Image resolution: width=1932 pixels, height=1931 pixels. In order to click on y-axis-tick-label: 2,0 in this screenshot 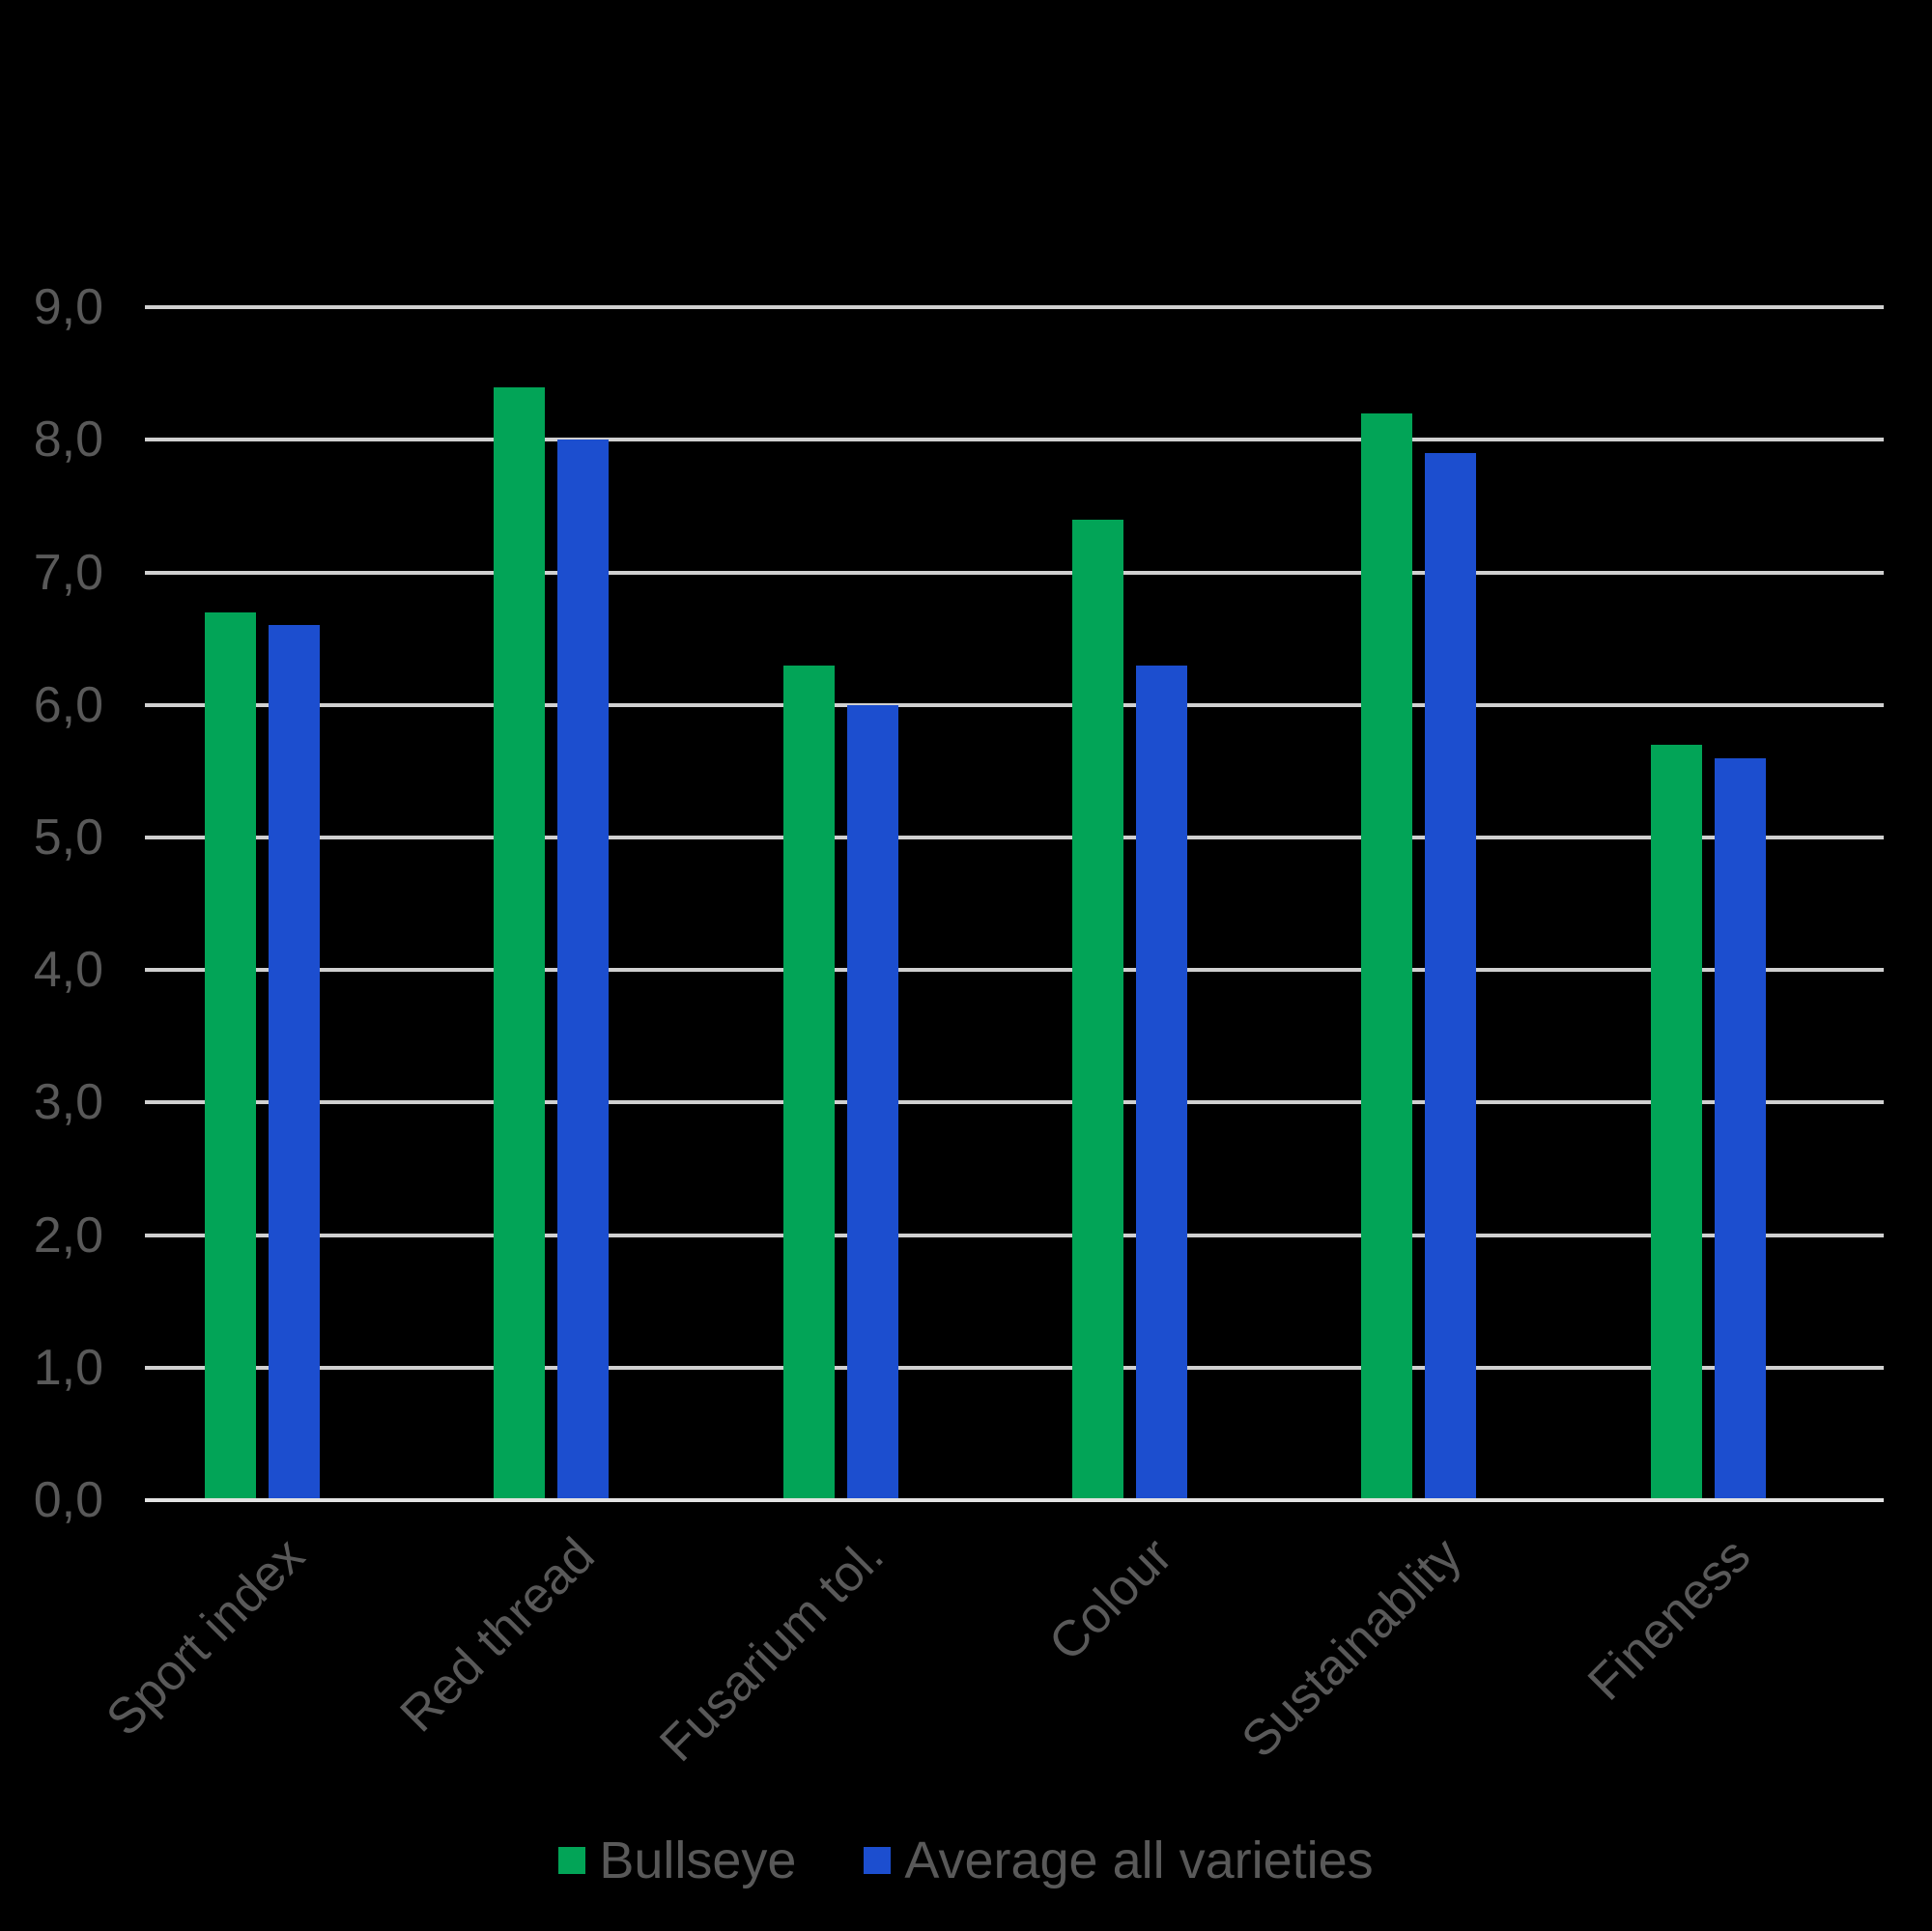, I will do `click(68, 1235)`.